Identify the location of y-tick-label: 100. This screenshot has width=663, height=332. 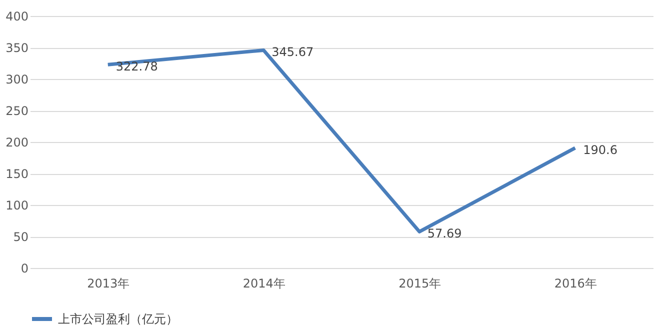
(17, 205).